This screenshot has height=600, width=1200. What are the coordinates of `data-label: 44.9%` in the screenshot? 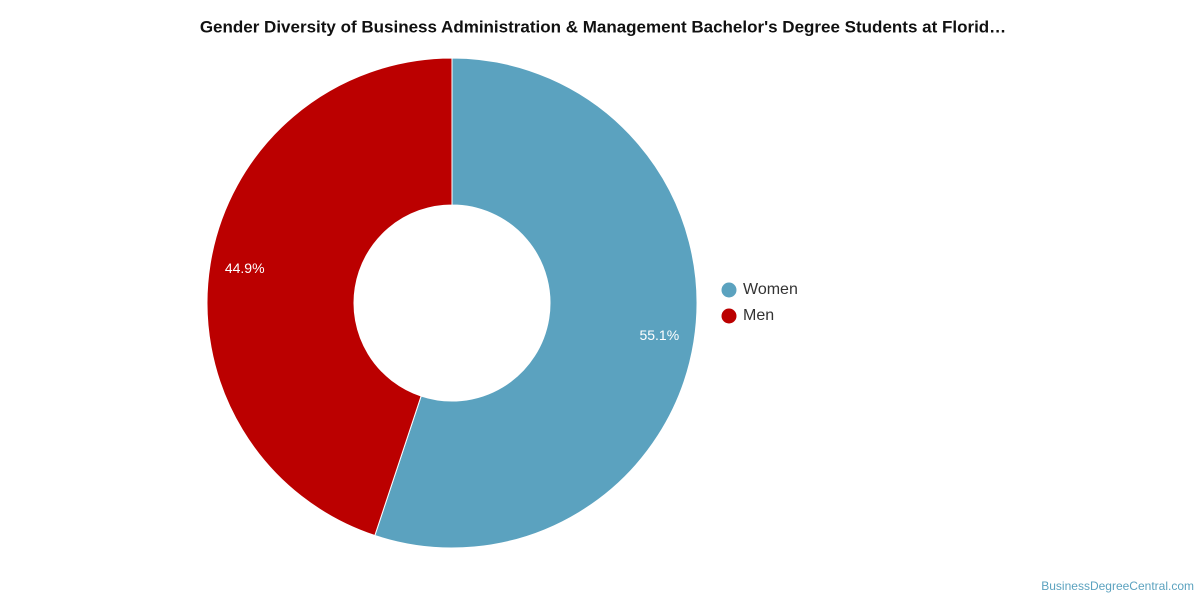 It's located at (245, 268).